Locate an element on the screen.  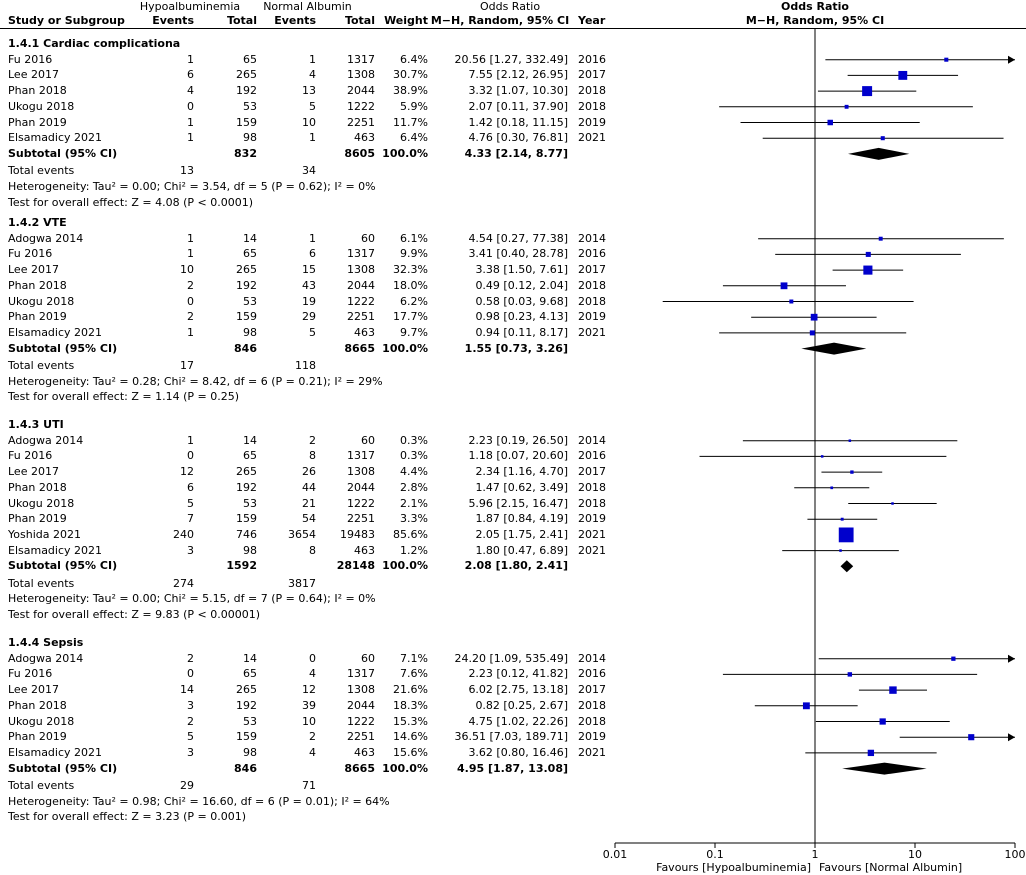
subtotal-total2: 8605 is located at coordinates (359, 153).